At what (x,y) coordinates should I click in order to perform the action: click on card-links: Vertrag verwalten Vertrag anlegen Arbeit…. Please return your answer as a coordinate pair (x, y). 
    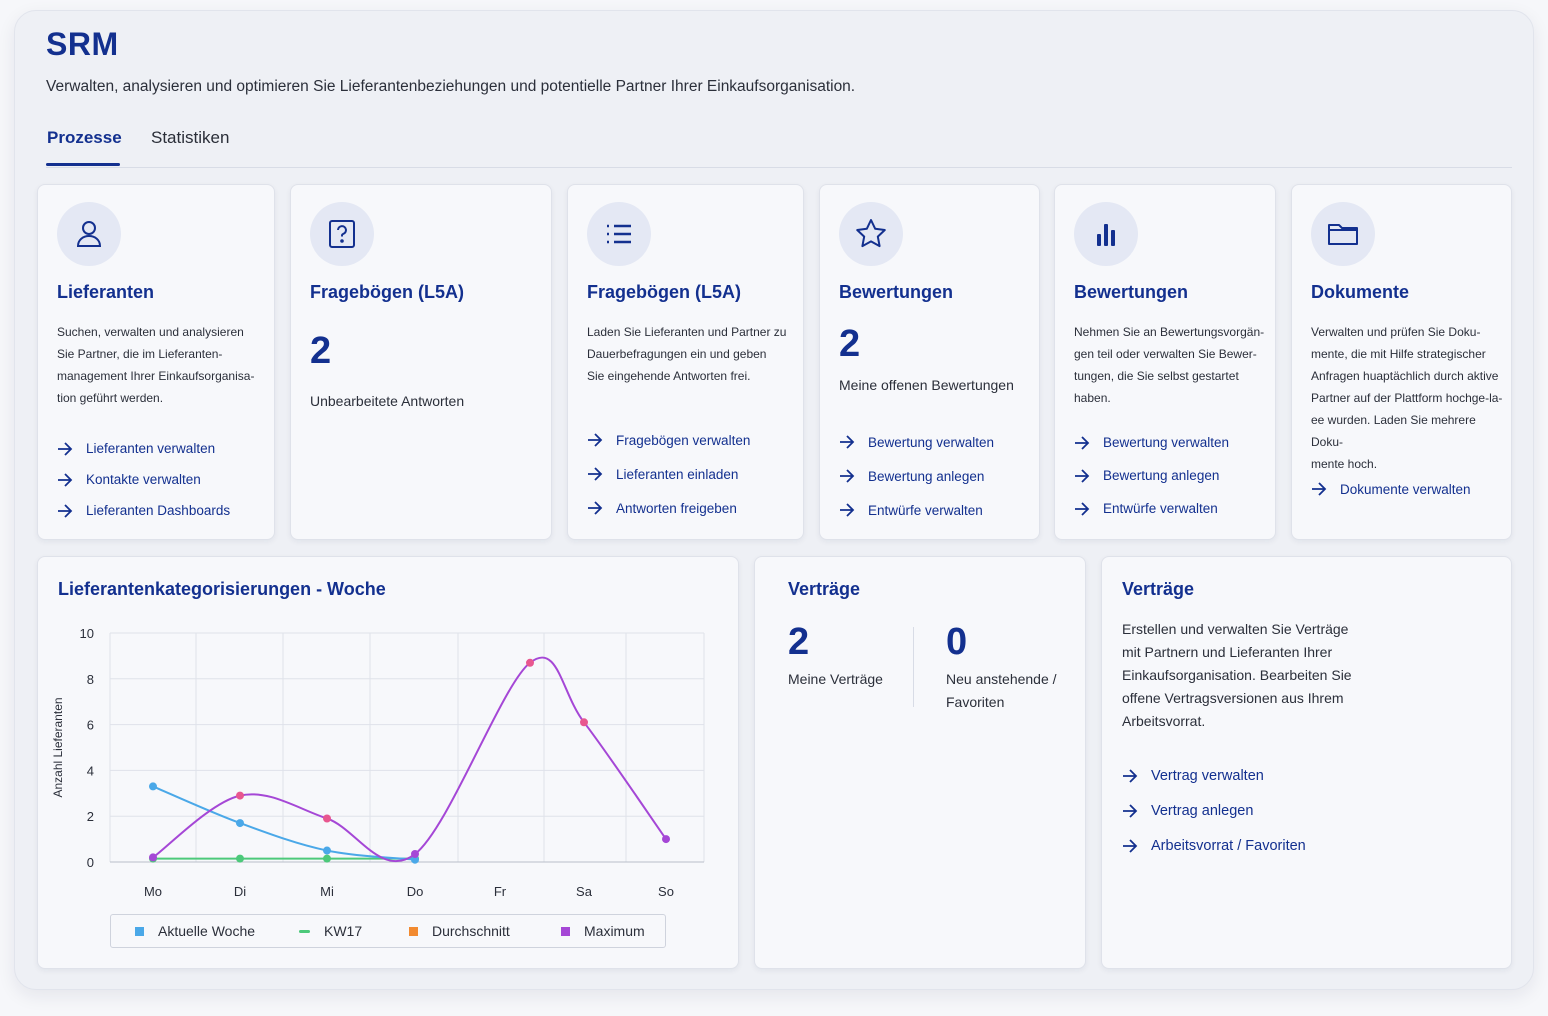
    Looking at the image, I should click on (1214, 810).